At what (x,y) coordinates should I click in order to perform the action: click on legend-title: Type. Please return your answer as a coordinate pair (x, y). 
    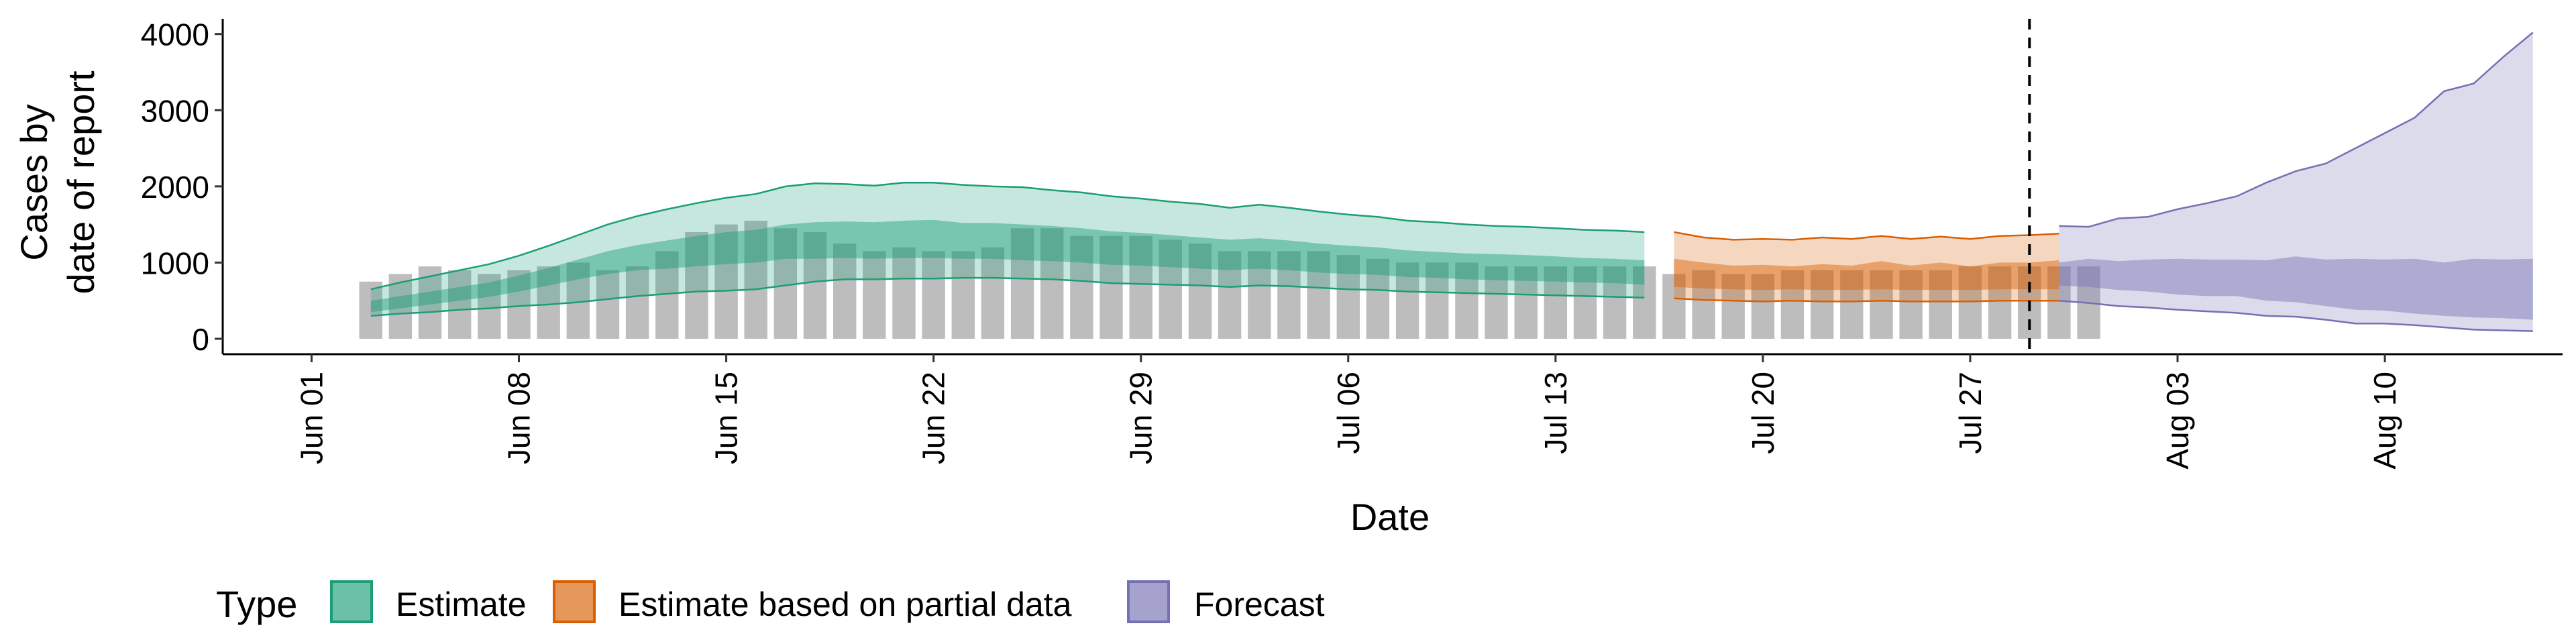
    Looking at the image, I should click on (256, 604).